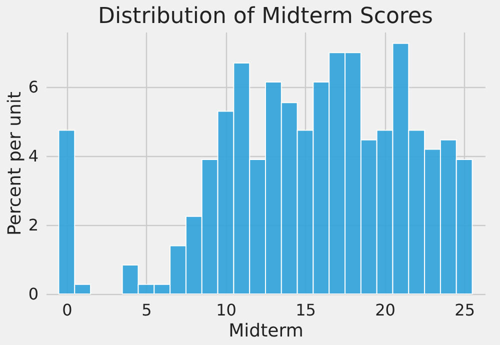 This screenshot has width=500, height=345. I want to click on x-tick-label: 5, so click(147, 310).